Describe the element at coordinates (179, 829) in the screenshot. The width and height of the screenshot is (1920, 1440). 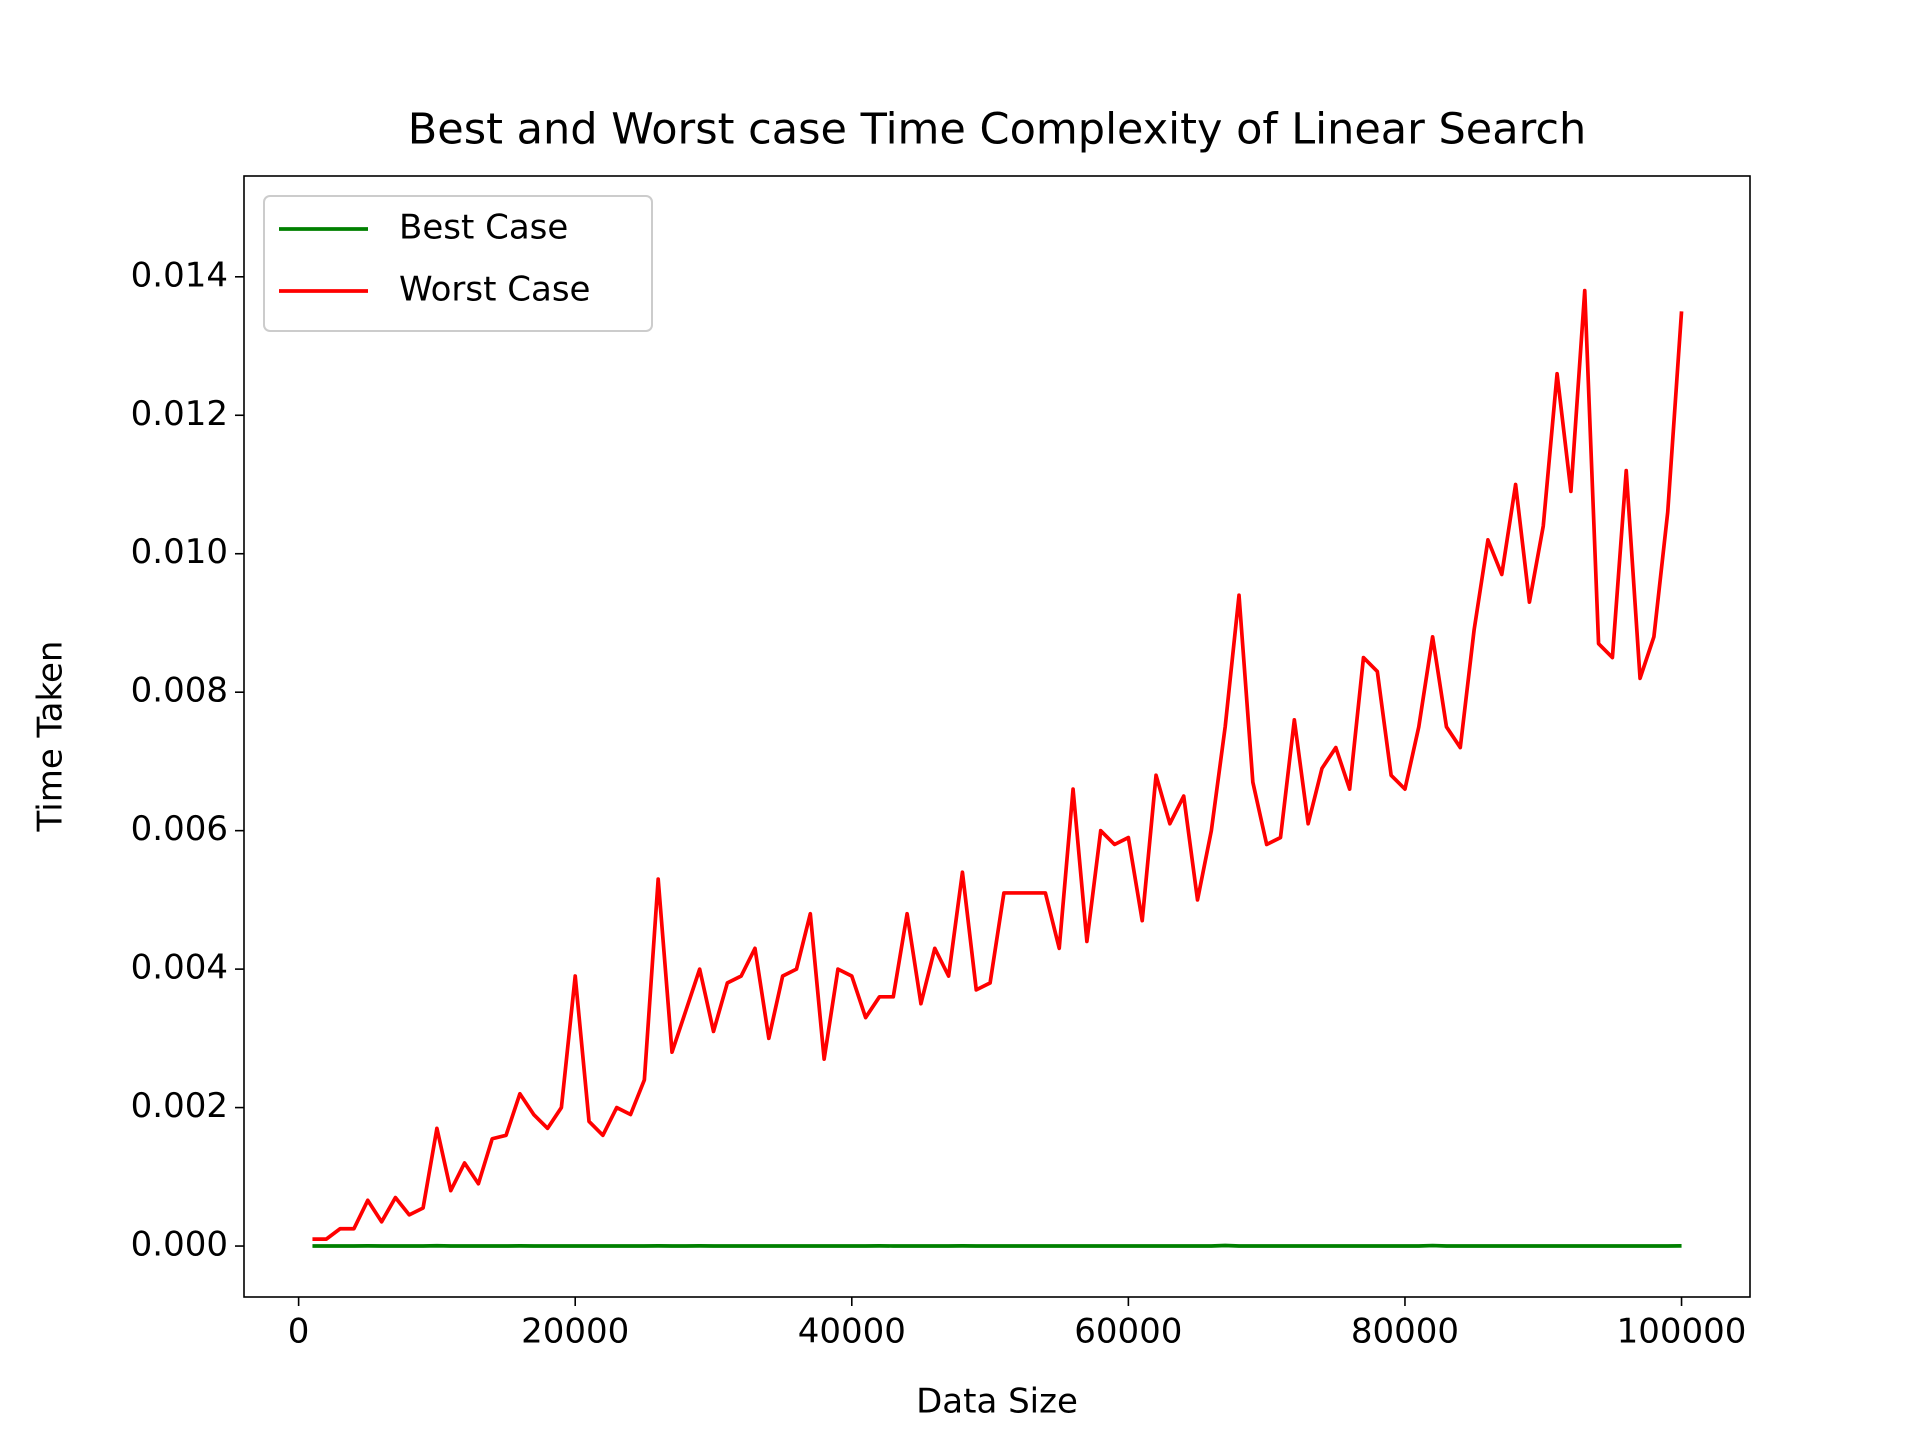
I see `y-tick-label: 0.006` at that location.